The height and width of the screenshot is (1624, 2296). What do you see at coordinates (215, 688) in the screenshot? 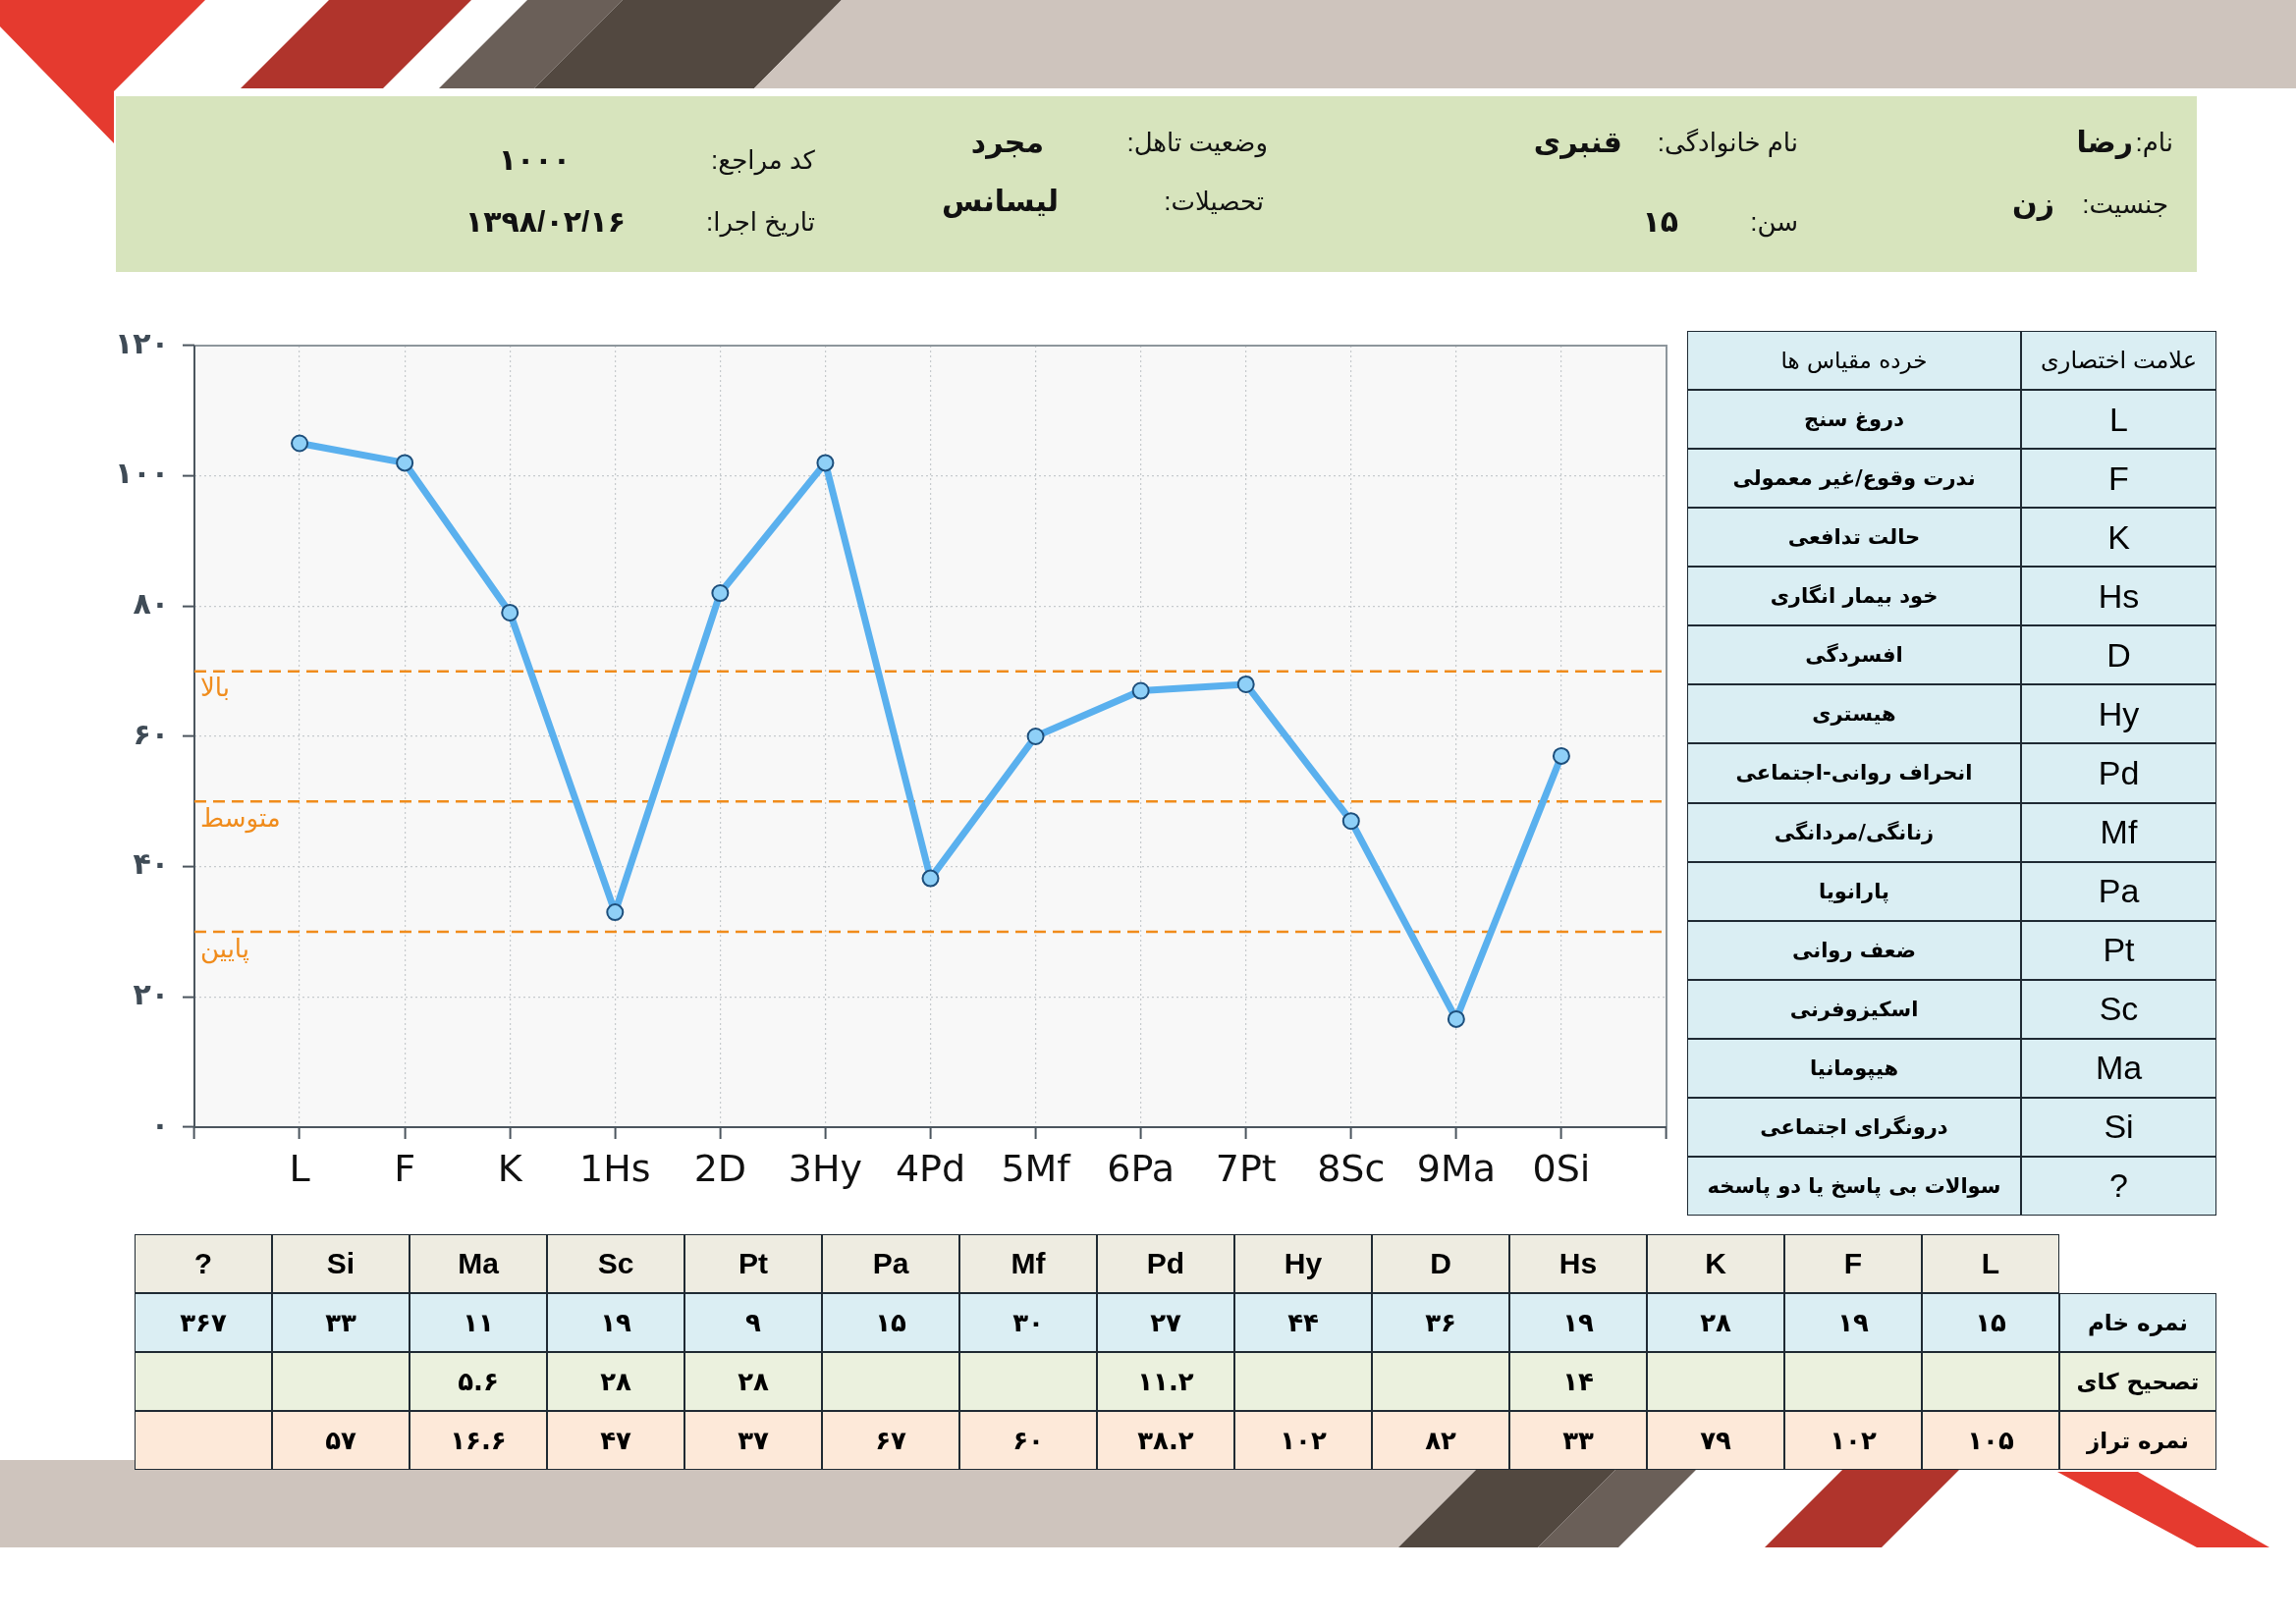
I see `ref-line-label: بالا` at bounding box center [215, 688].